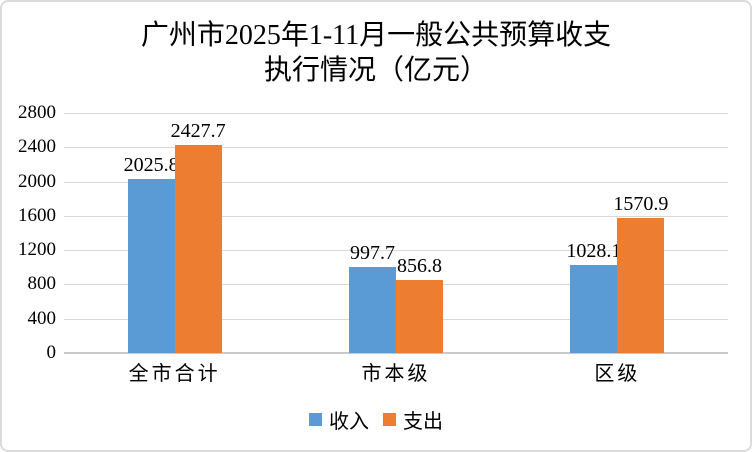 This screenshot has width=752, height=452. What do you see at coordinates (37, 112) in the screenshot?
I see `y-axis-tick-label: 2800` at bounding box center [37, 112].